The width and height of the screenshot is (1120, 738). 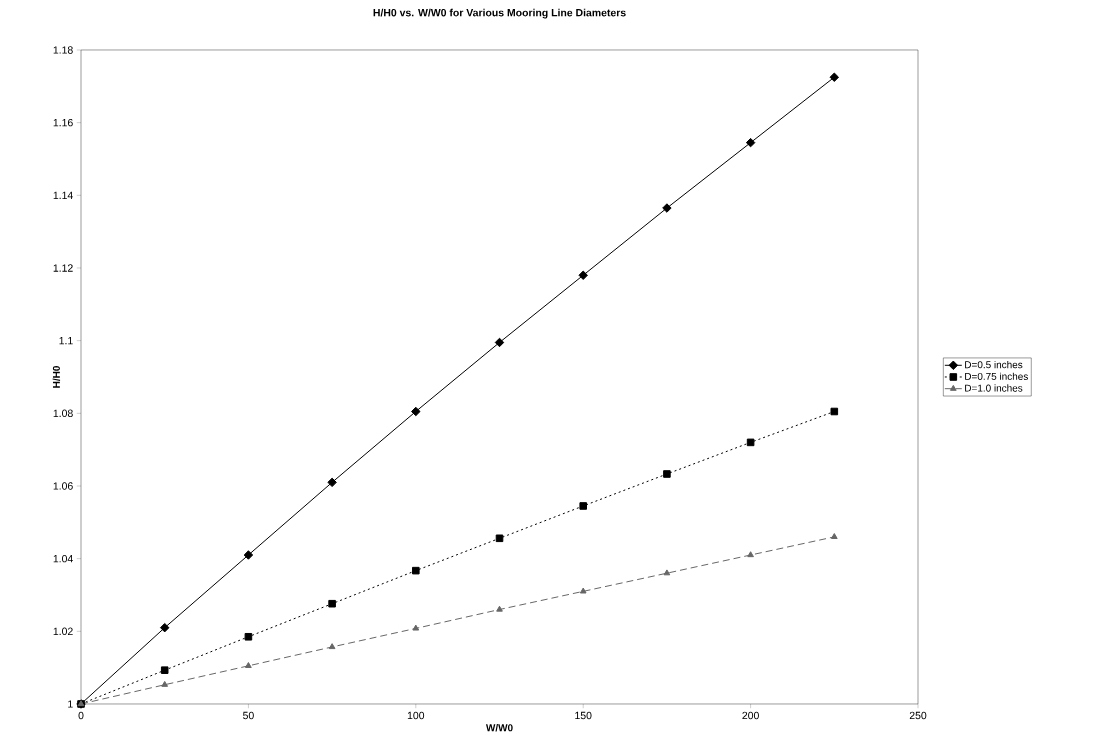 I want to click on y-tick-label: 1.02, so click(x=63, y=631).